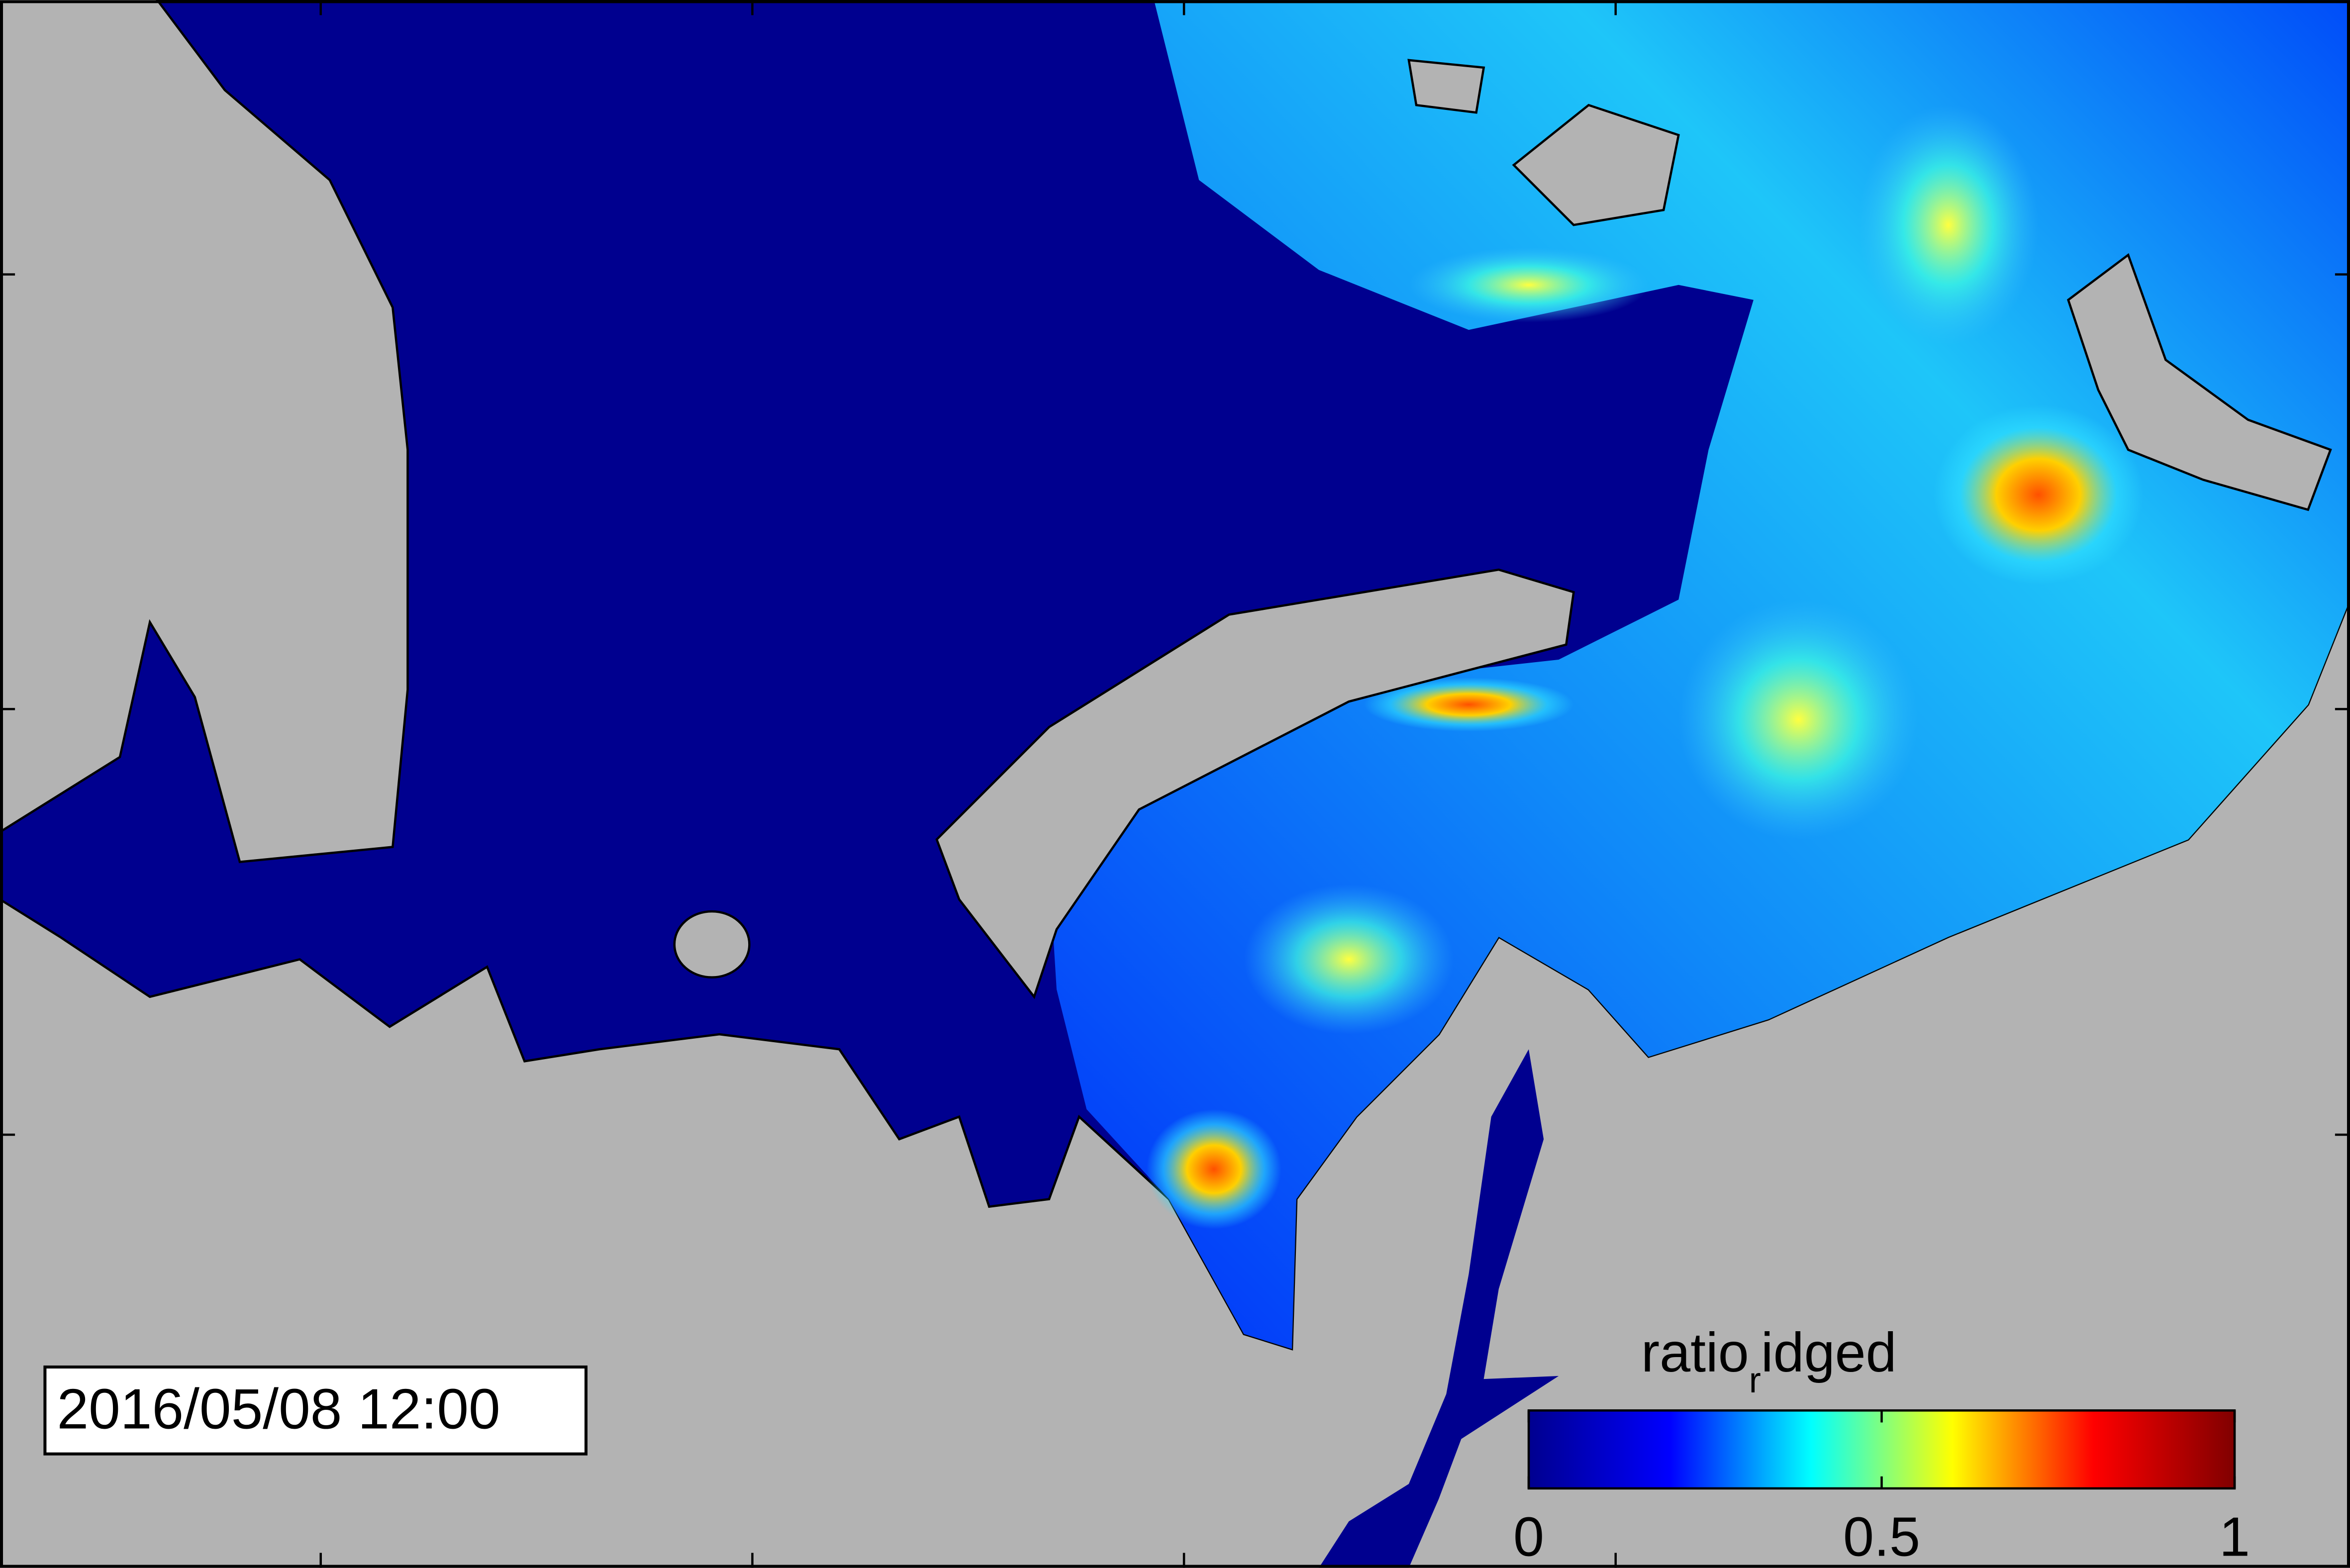  I want to click on colorbar-tick-label: 1, so click(2234, 1537).